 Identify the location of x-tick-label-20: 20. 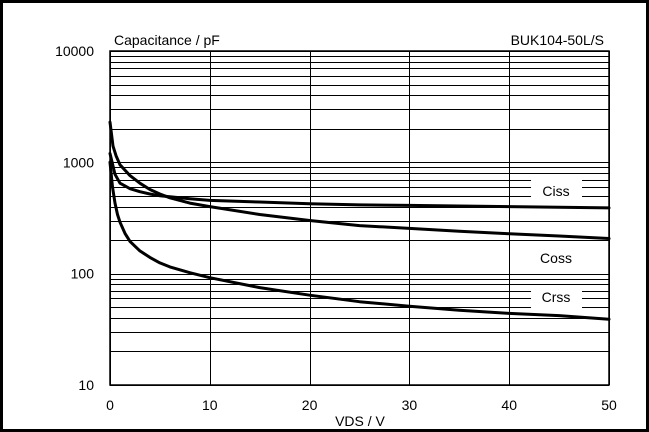
(310, 405).